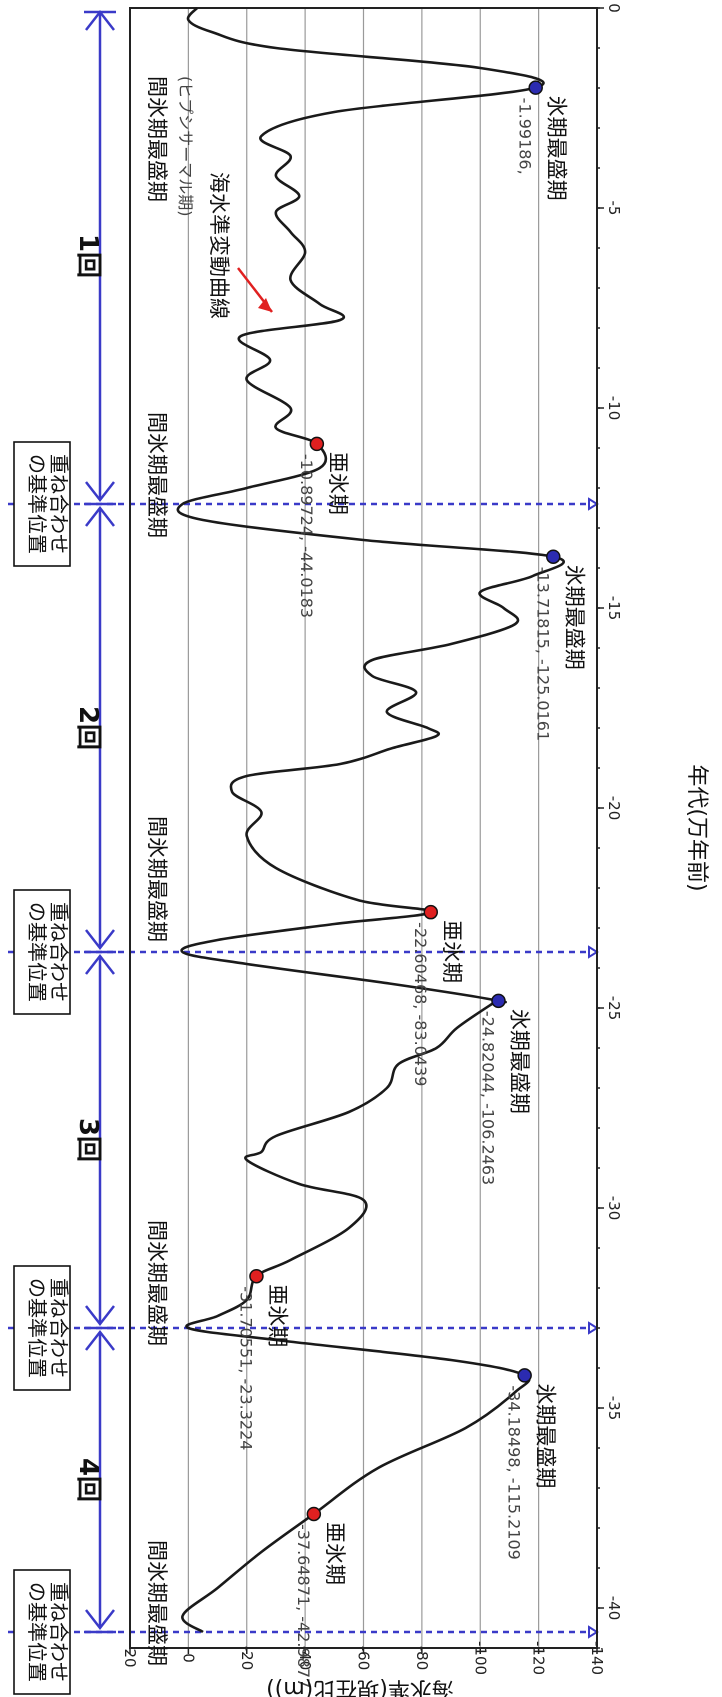  Describe the element at coordinates (539, 1658) in the screenshot. I see `y-tick-label: -120` at that location.